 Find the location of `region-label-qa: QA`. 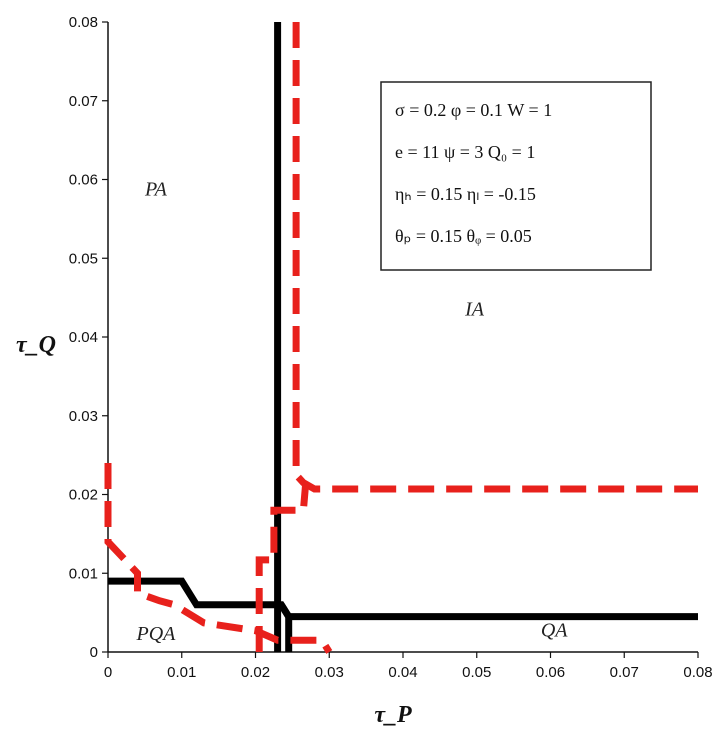

region-label-qa: QA is located at coordinates (554, 630).